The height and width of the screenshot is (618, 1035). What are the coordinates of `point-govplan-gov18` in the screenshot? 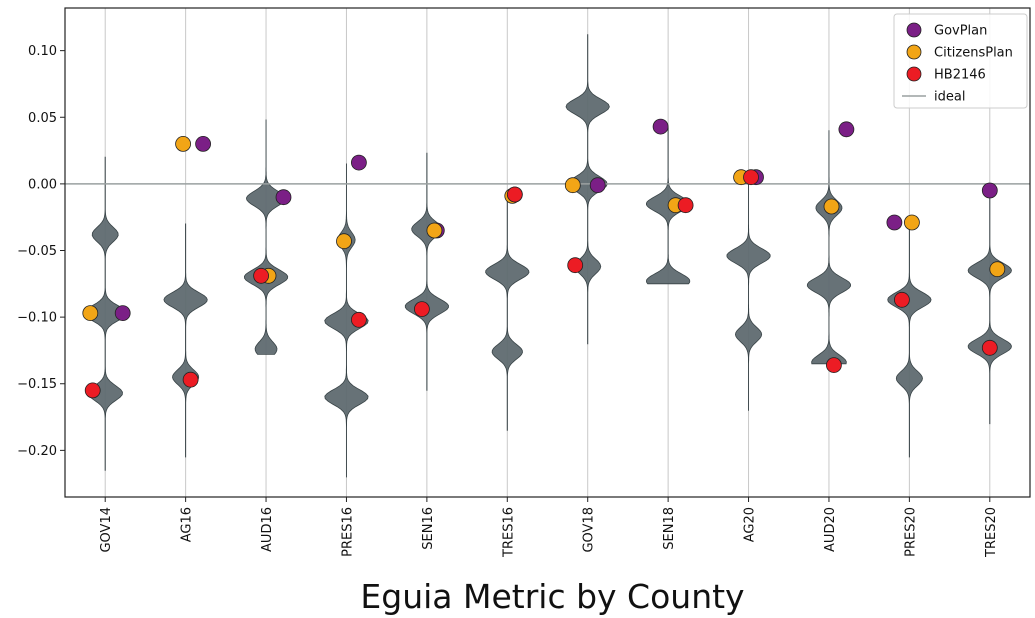 It's located at (597, 185).